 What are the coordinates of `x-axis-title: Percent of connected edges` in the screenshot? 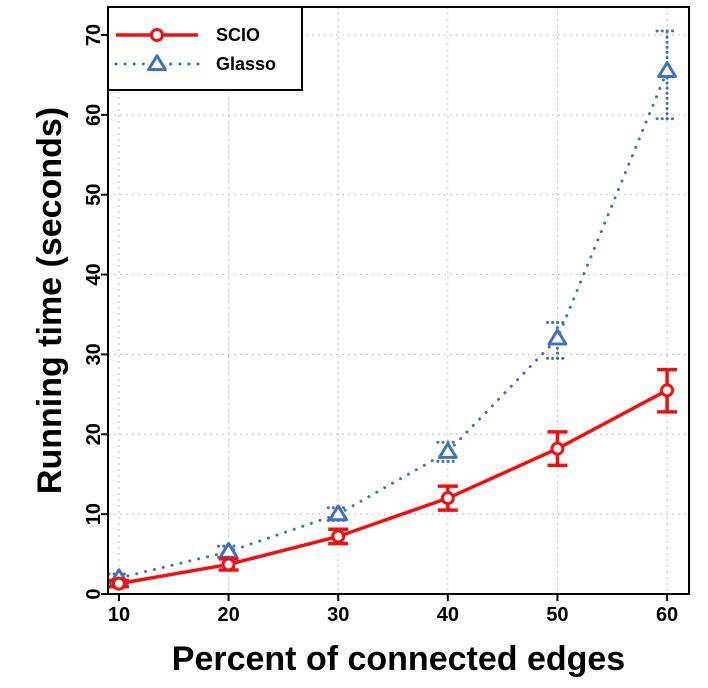 It's located at (398, 659).